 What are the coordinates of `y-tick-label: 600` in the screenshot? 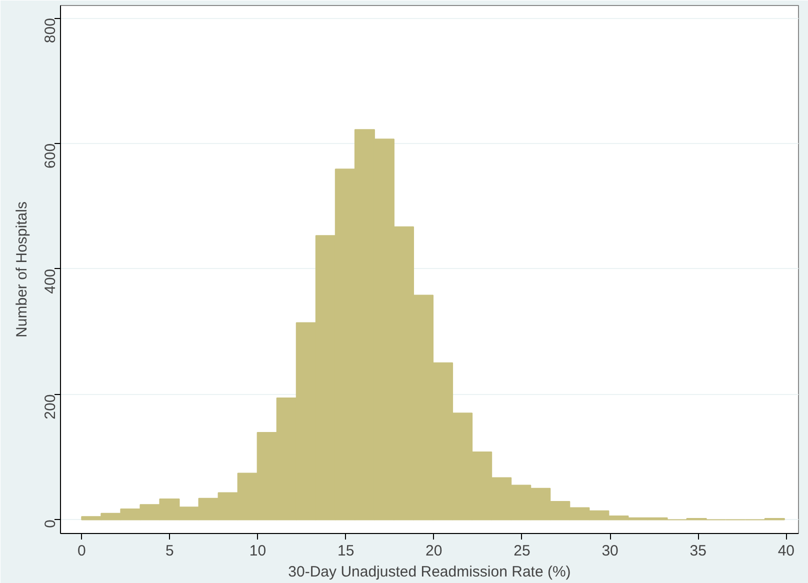 It's located at (50, 155).